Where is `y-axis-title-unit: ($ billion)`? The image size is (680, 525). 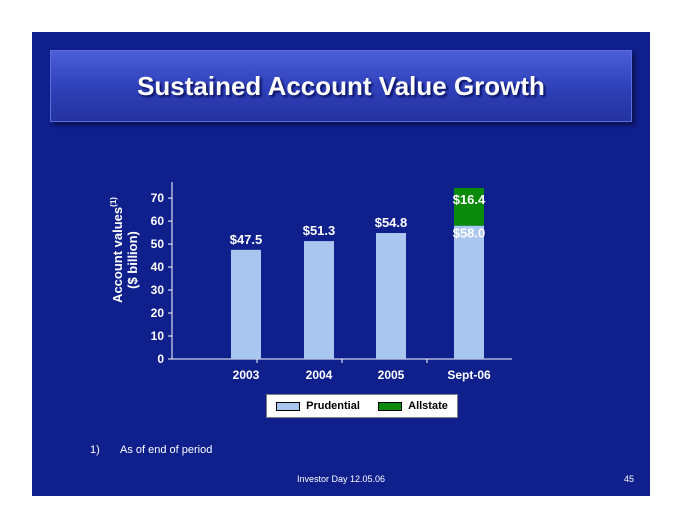 y-axis-title-unit: ($ billion) is located at coordinates (132, 260).